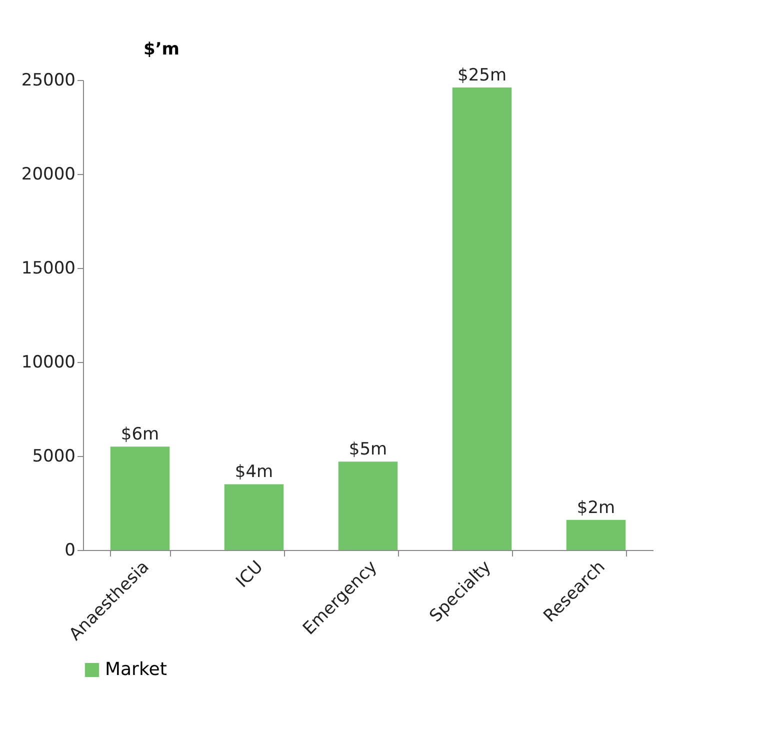  I want to click on annotation: $4m, so click(254, 472).